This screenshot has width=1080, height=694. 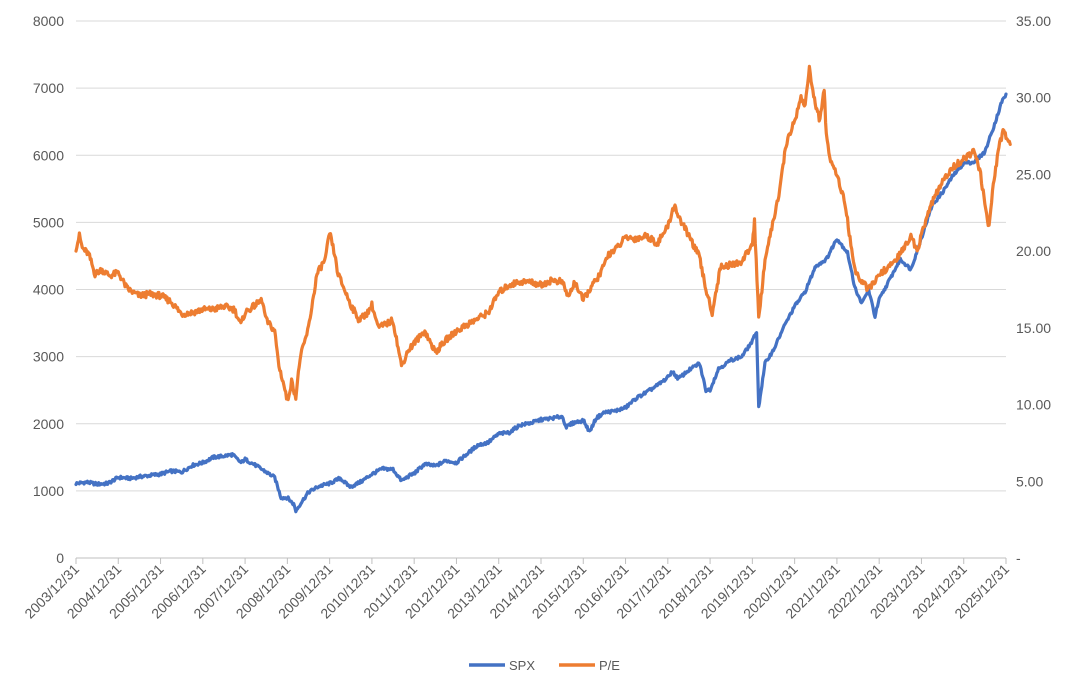 I want to click on left-tick-label: 2000, so click(x=48, y=424).